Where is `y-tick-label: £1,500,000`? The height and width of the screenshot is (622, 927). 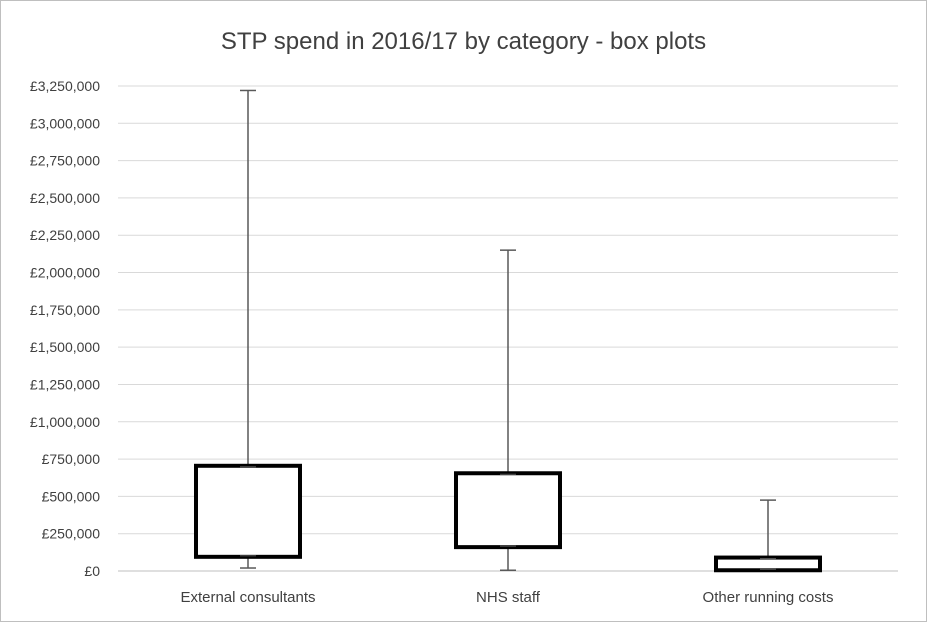
y-tick-label: £1,500,000 is located at coordinates (65, 347).